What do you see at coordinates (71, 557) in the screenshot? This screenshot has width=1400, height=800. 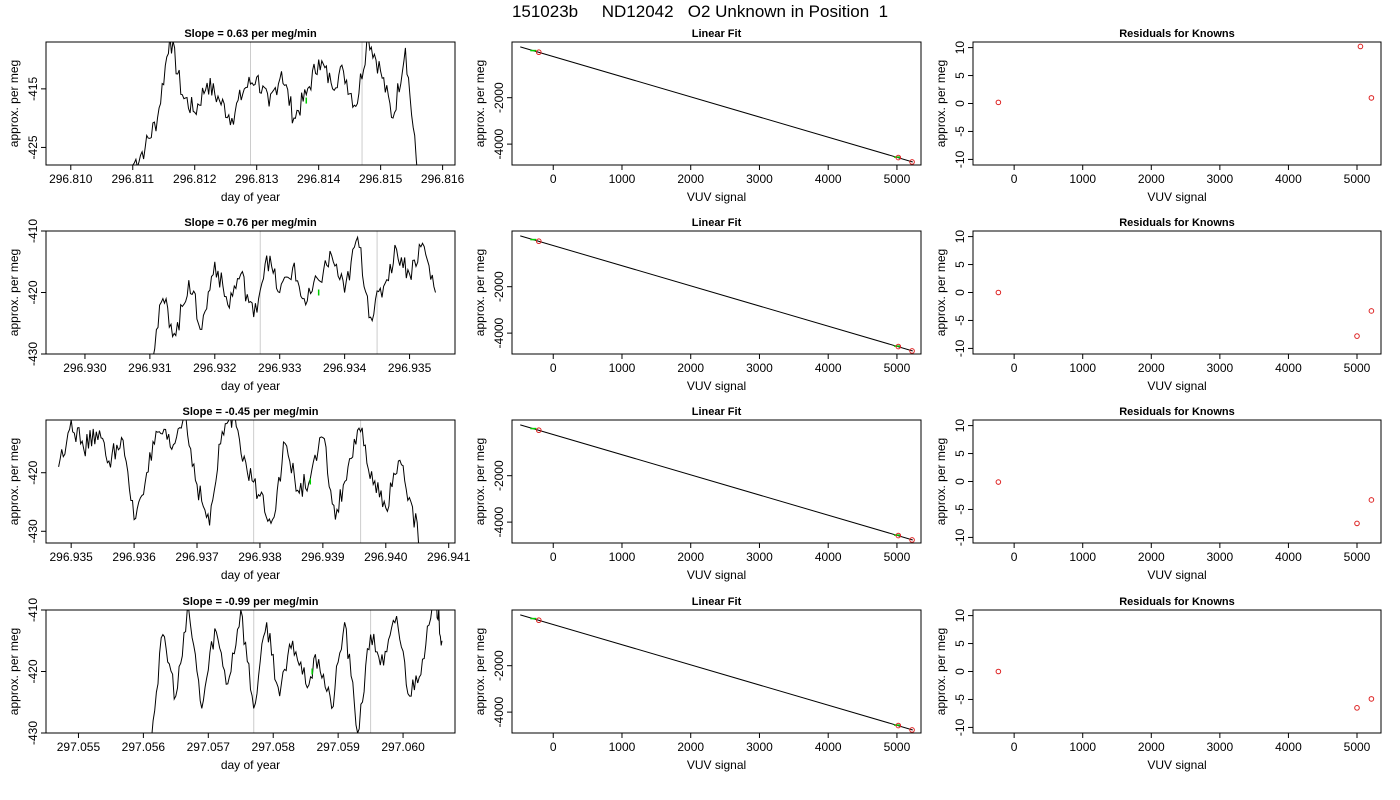 I see `x-tick-label: 296.935` at bounding box center [71, 557].